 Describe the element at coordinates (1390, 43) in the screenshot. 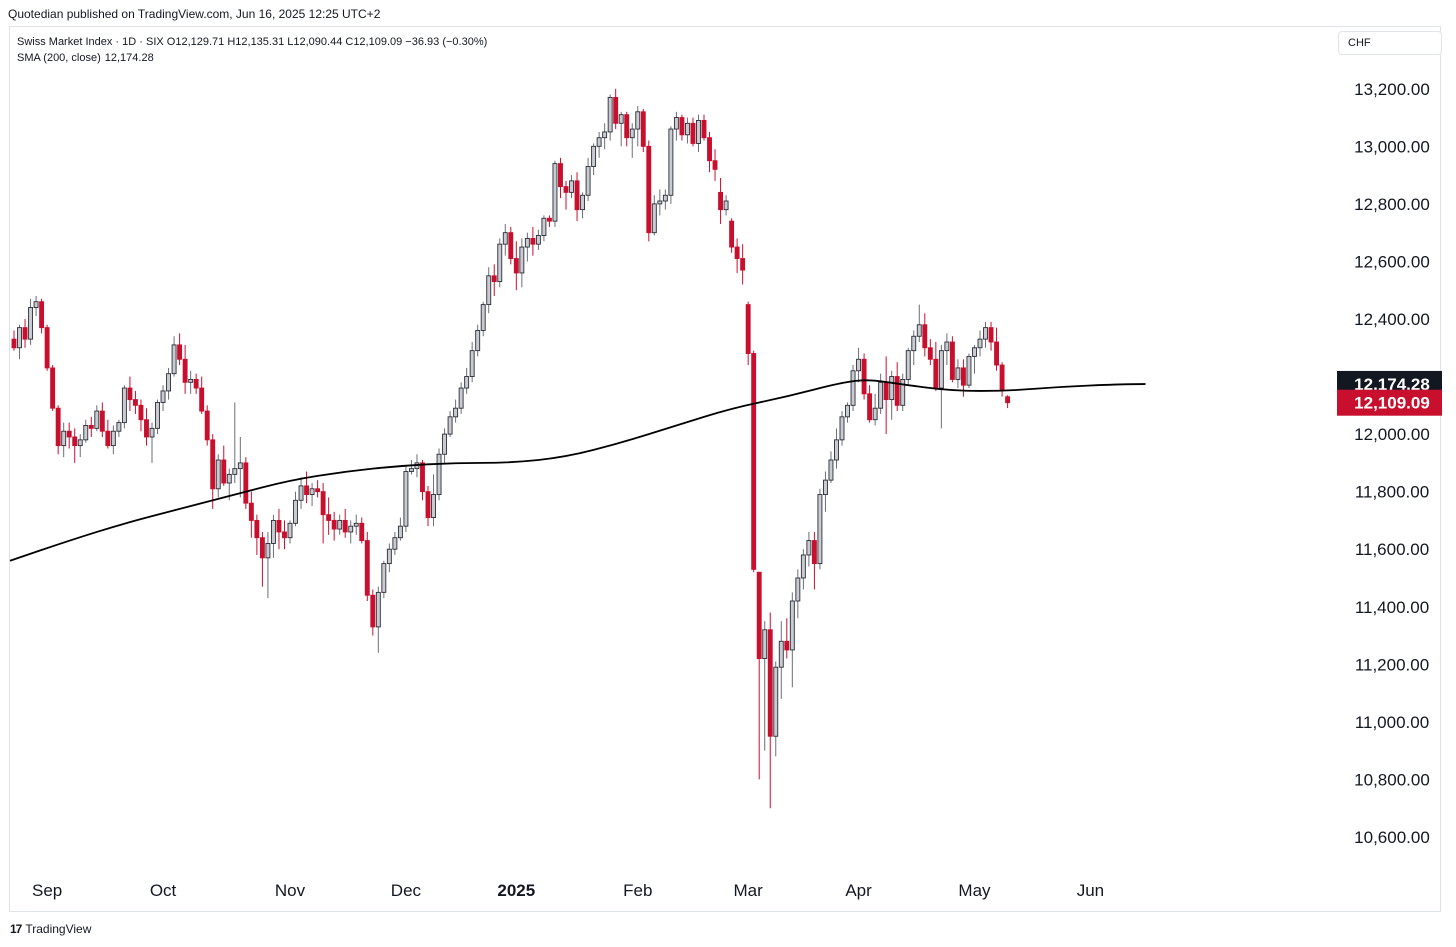

I see `currency-selector: CHF` at that location.